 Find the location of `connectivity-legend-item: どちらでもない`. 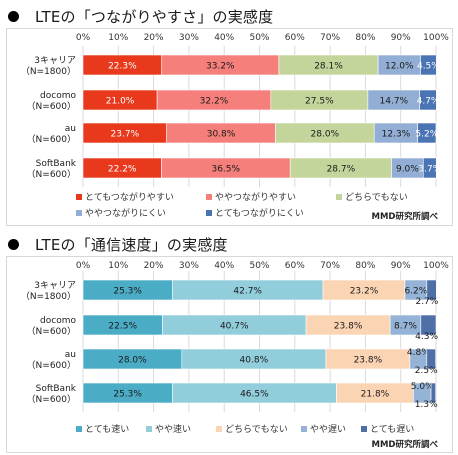

connectivity-legend-item: どちらでもない is located at coordinates (372, 196).